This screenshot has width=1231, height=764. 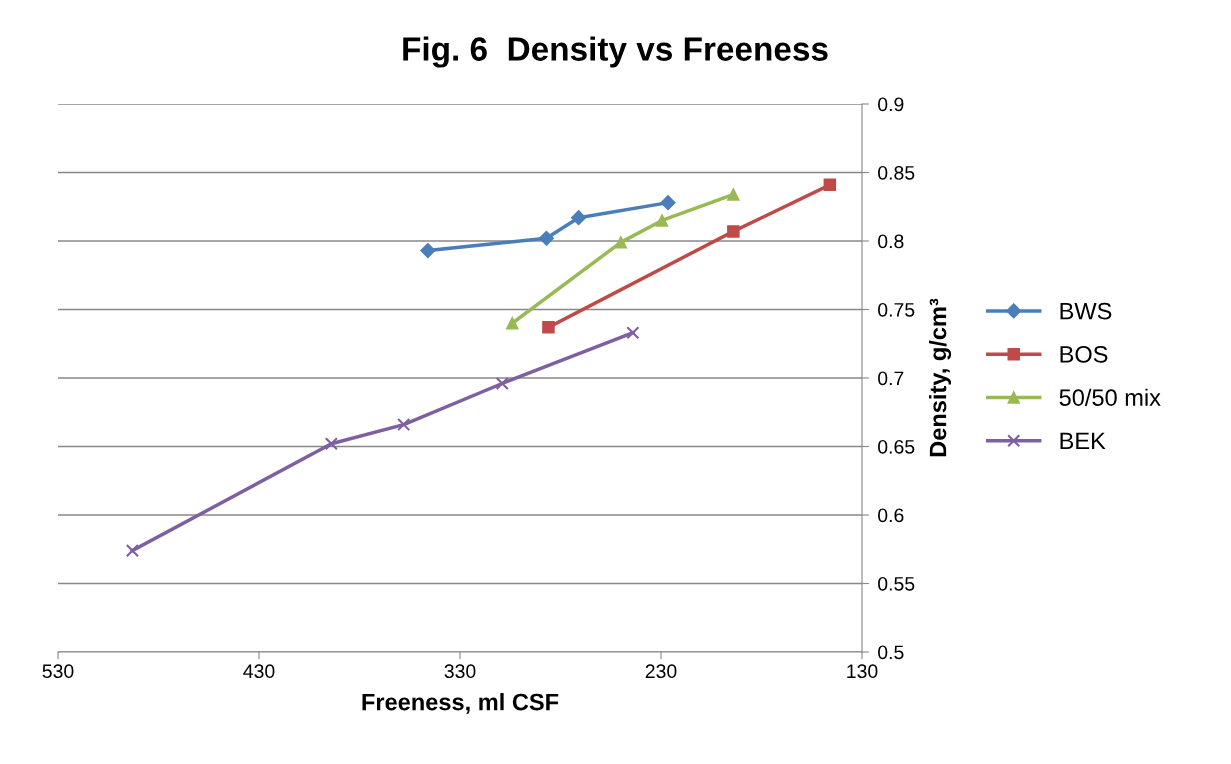 I want to click on y-tick-label: 0.75, so click(x=896, y=309).